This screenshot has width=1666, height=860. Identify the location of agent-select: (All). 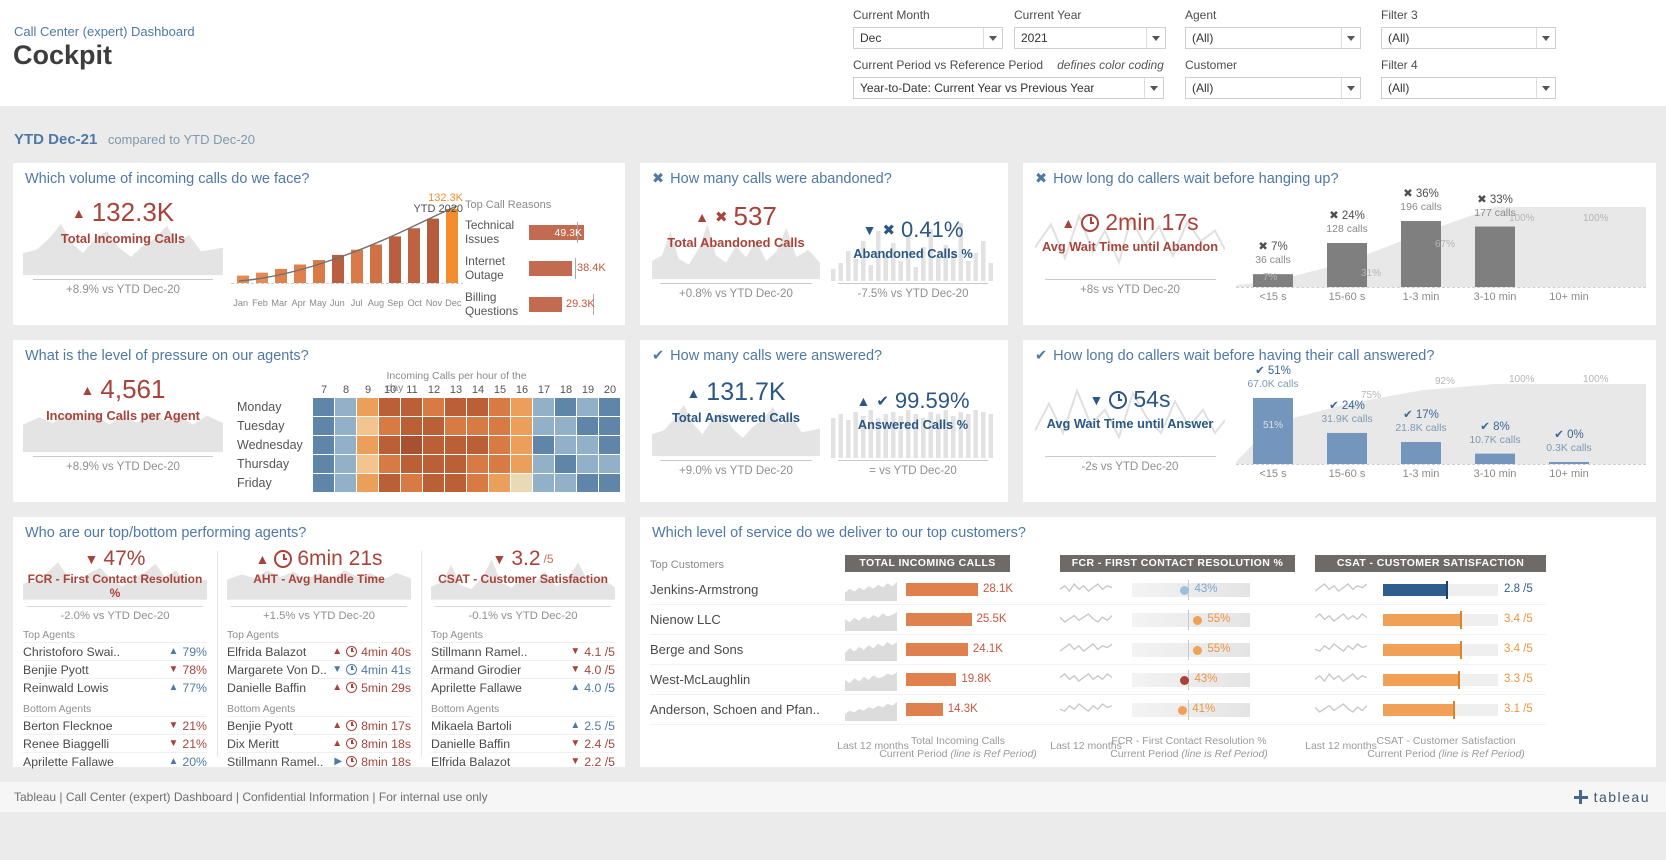
(1273, 38).